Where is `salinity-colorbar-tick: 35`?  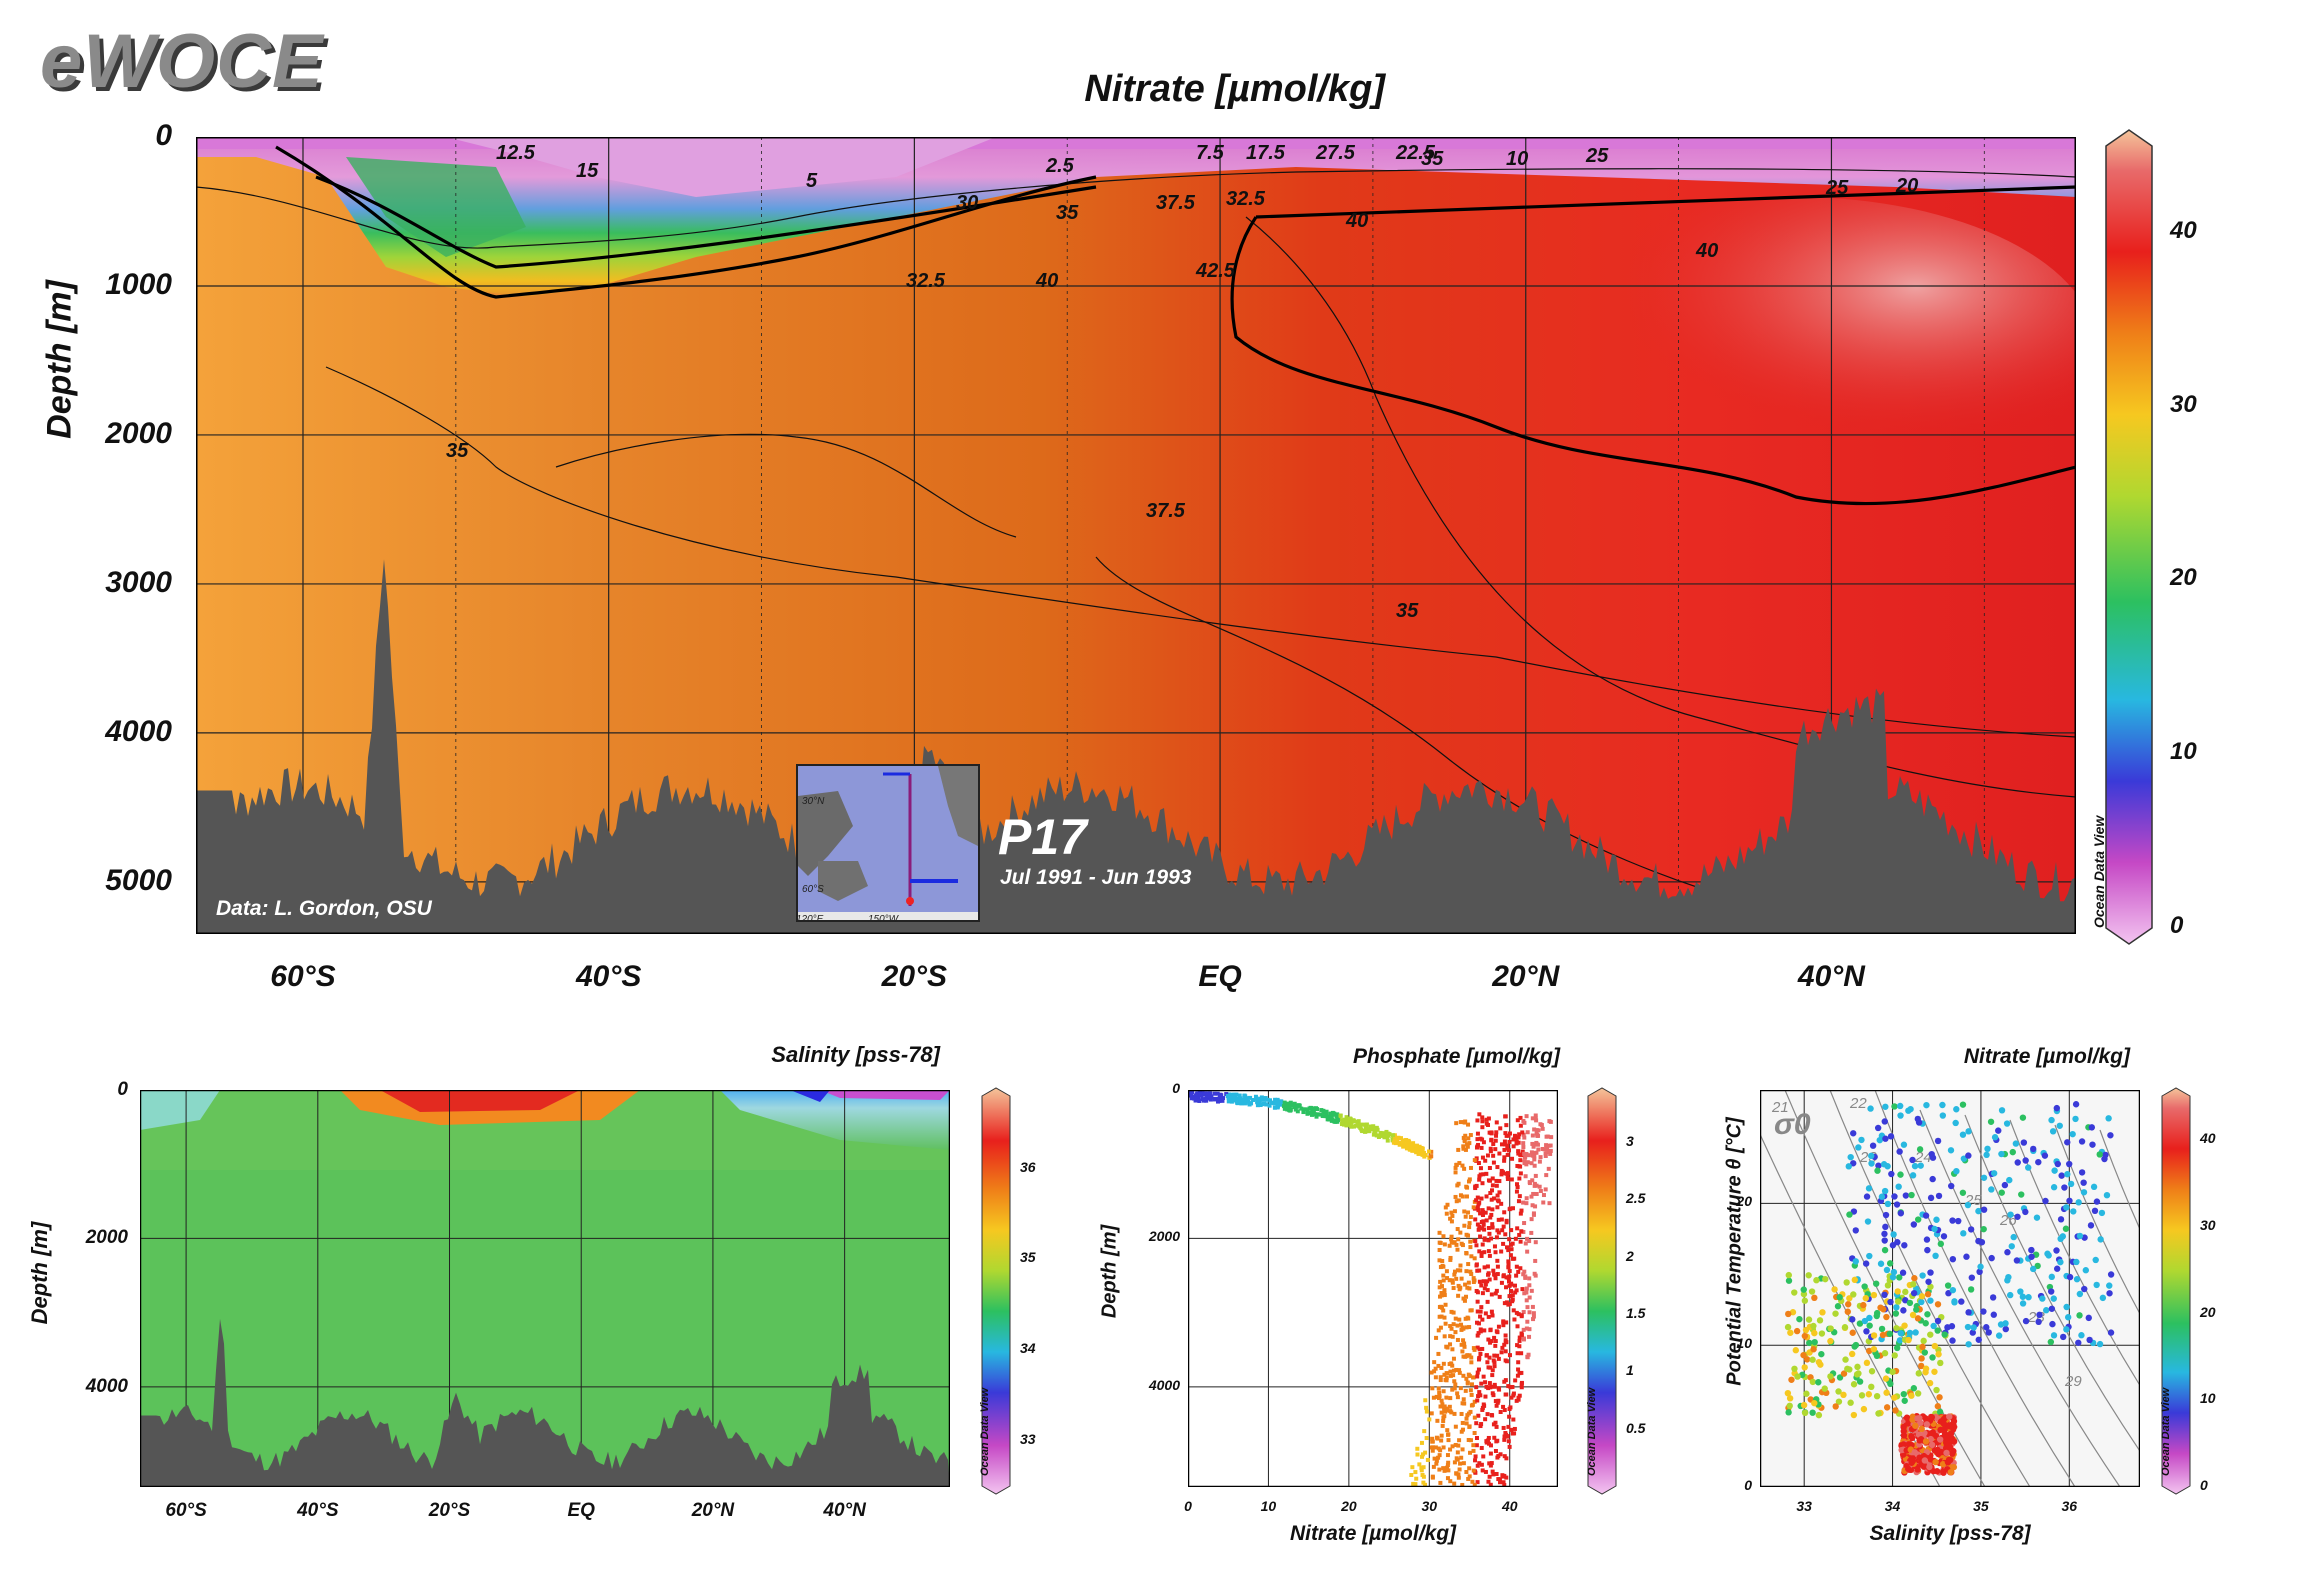
salinity-colorbar-tick: 35 is located at coordinates (1028, 1257).